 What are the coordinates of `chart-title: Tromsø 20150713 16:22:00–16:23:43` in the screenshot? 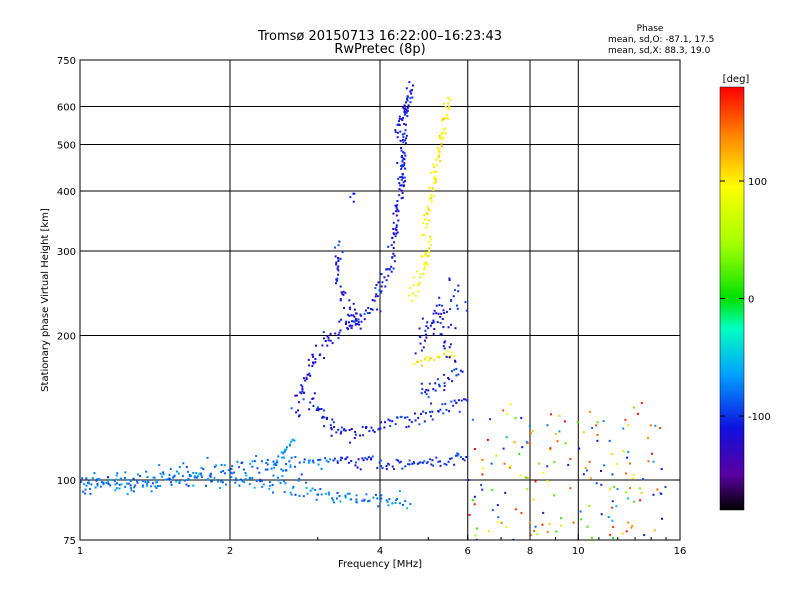 It's located at (379, 36).